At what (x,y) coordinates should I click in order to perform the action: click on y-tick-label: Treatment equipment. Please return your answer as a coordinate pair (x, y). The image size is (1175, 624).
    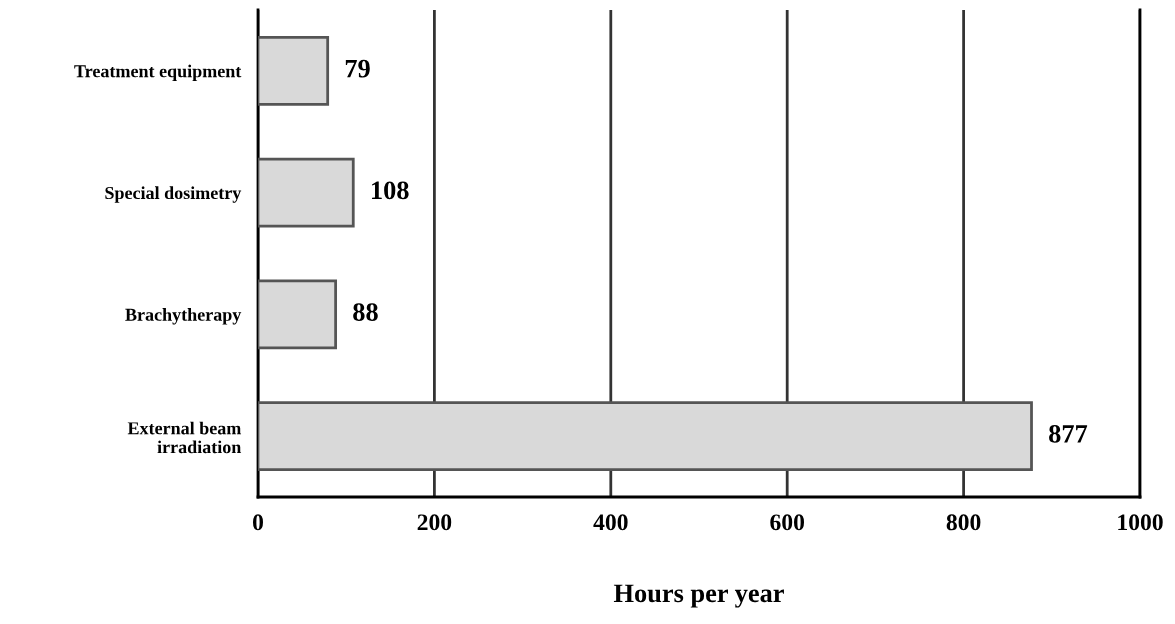
    Looking at the image, I should click on (158, 72).